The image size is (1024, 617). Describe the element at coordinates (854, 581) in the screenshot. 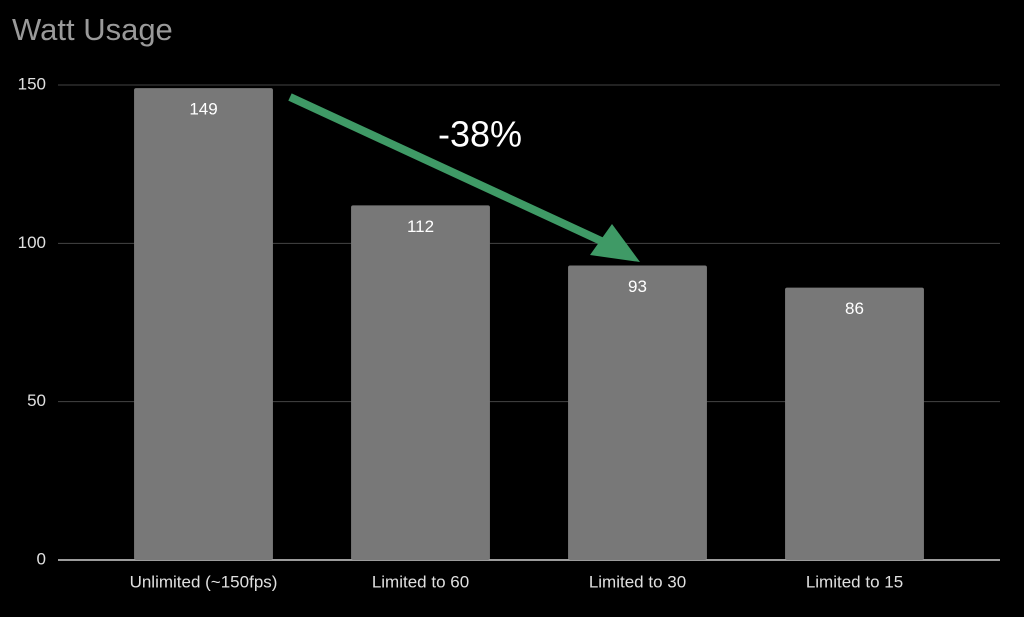

I see `x-tick-label: Limited to 15` at that location.